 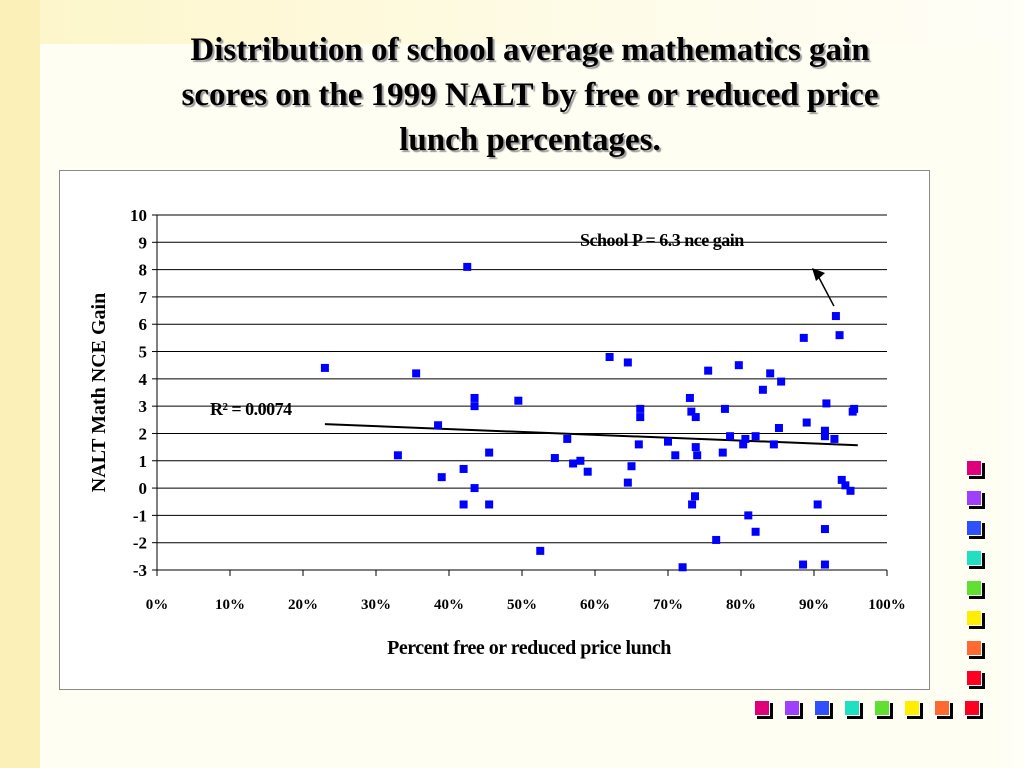 I want to click on left-color-band, so click(x=20, y=384).